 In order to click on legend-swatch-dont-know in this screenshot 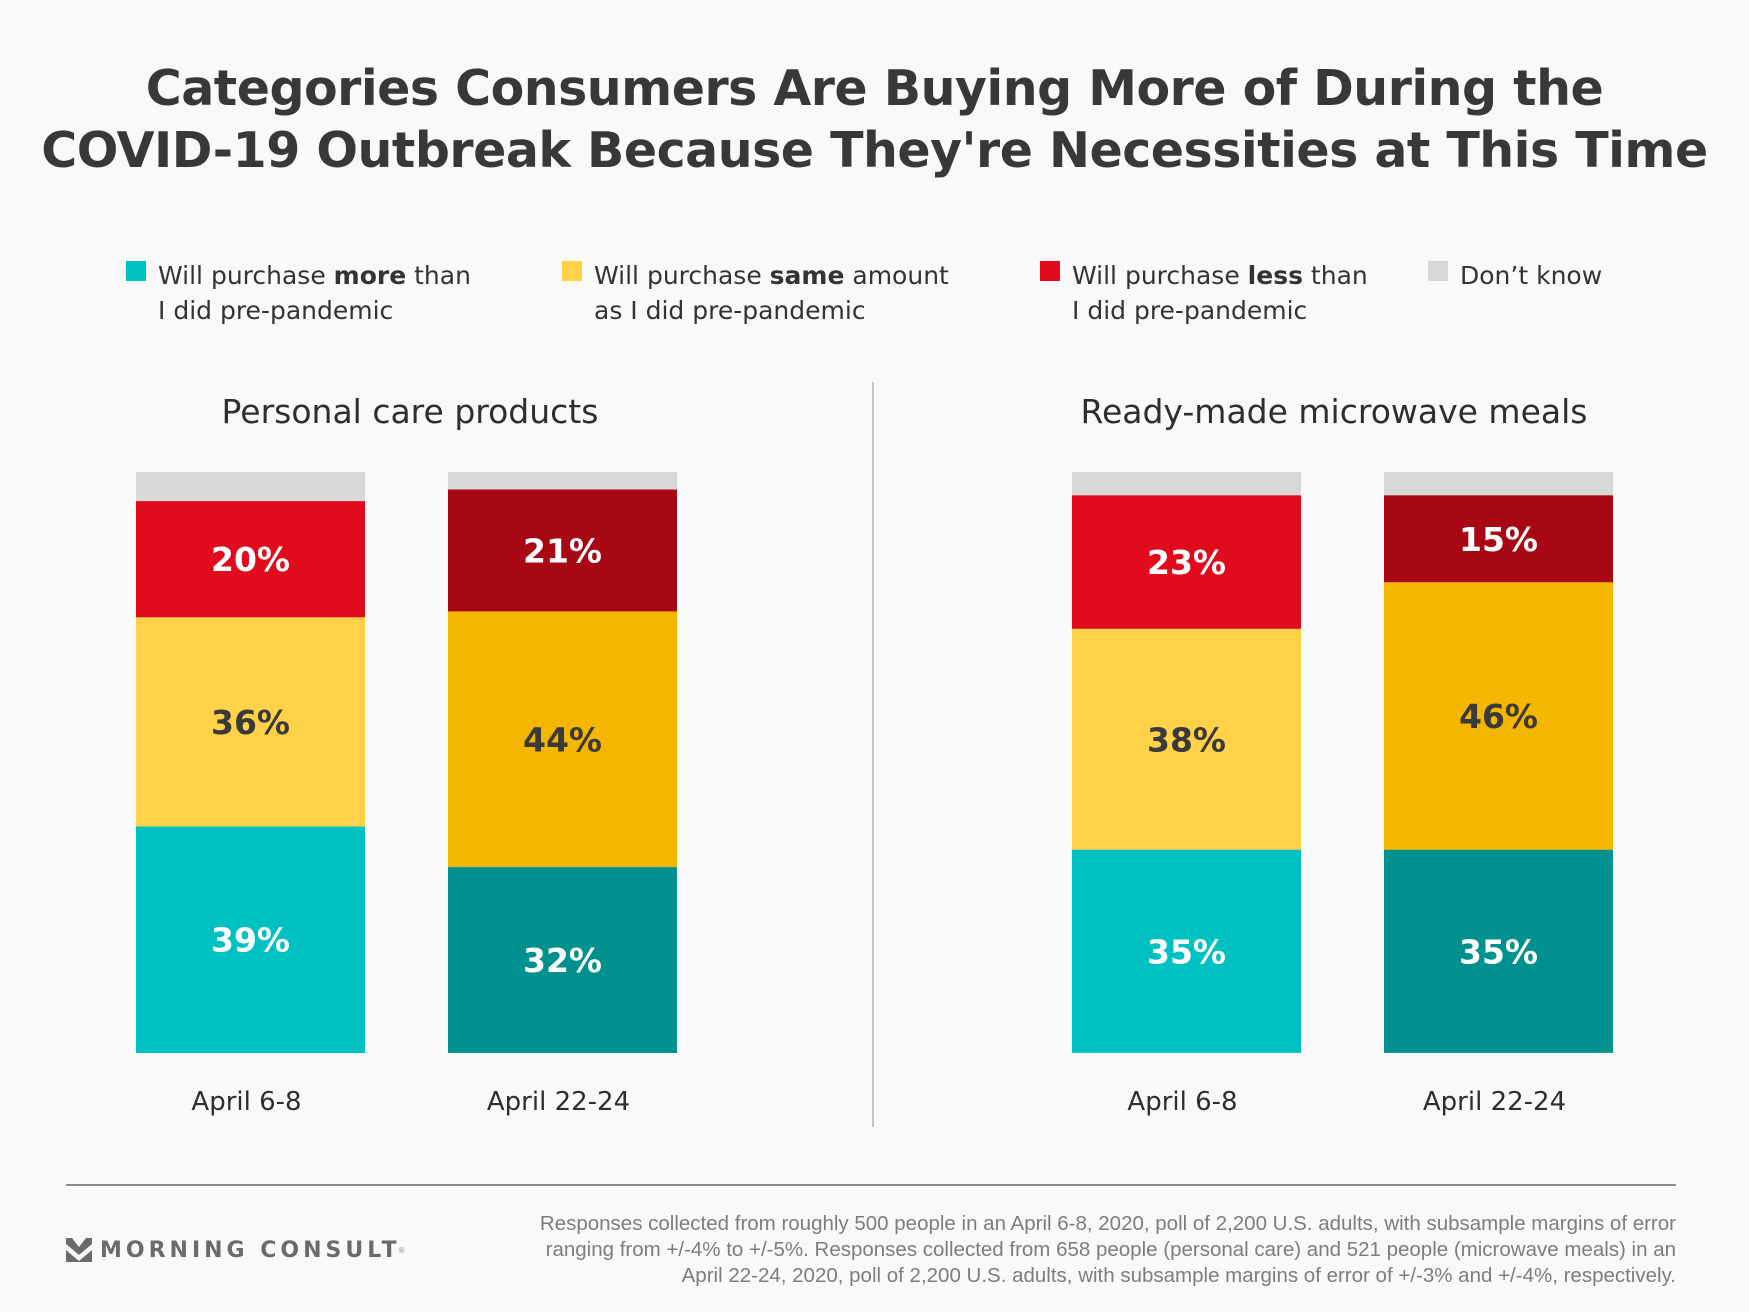, I will do `click(1438, 271)`.